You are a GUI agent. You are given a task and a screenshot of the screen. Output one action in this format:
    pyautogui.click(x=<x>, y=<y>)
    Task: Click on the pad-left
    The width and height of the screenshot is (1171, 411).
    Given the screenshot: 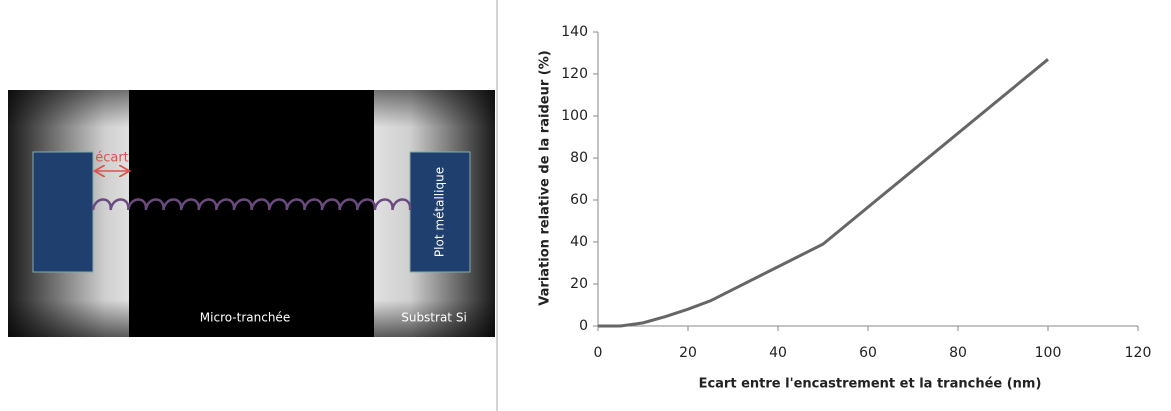 What is the action you would take?
    pyautogui.click(x=63, y=212)
    